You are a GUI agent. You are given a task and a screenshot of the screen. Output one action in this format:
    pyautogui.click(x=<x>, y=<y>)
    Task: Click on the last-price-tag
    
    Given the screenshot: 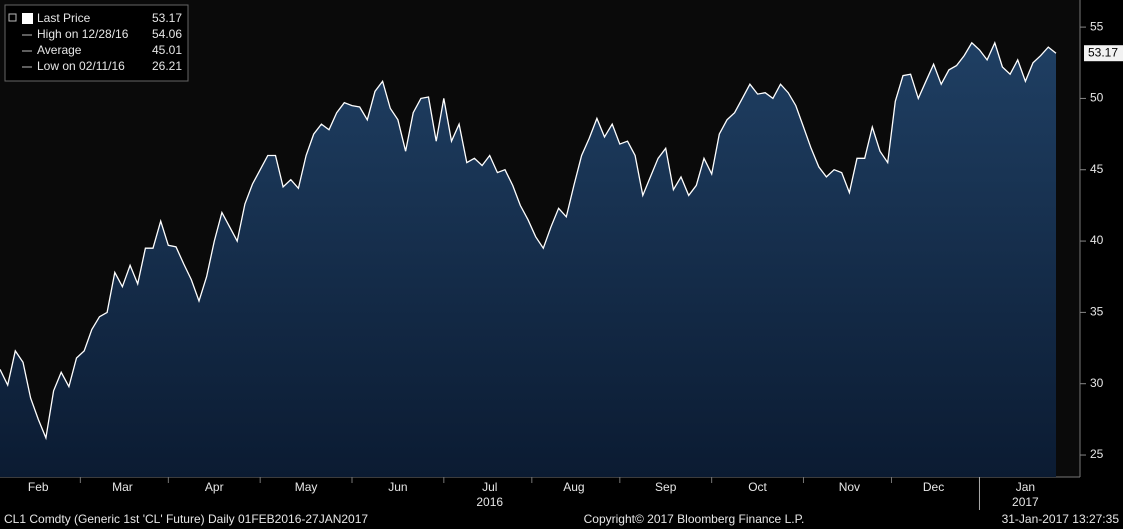 What is the action you would take?
    pyautogui.click(x=1103, y=53)
    